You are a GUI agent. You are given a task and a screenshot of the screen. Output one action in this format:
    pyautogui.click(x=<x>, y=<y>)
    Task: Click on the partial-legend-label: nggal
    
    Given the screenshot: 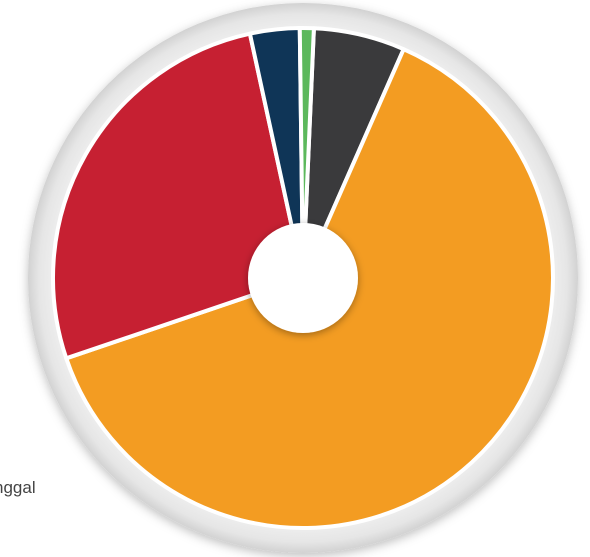 What is the action you would take?
    pyautogui.click(x=18, y=487)
    